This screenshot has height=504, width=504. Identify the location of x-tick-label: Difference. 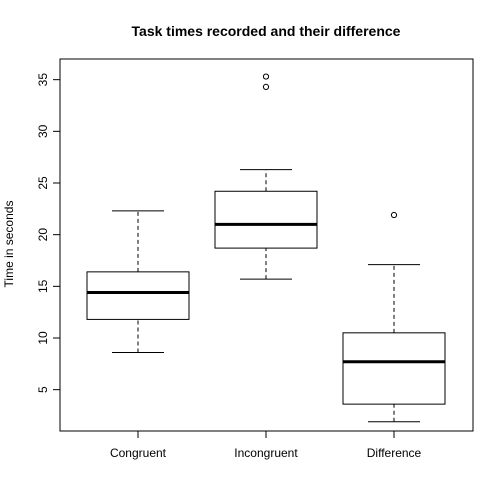
(394, 453).